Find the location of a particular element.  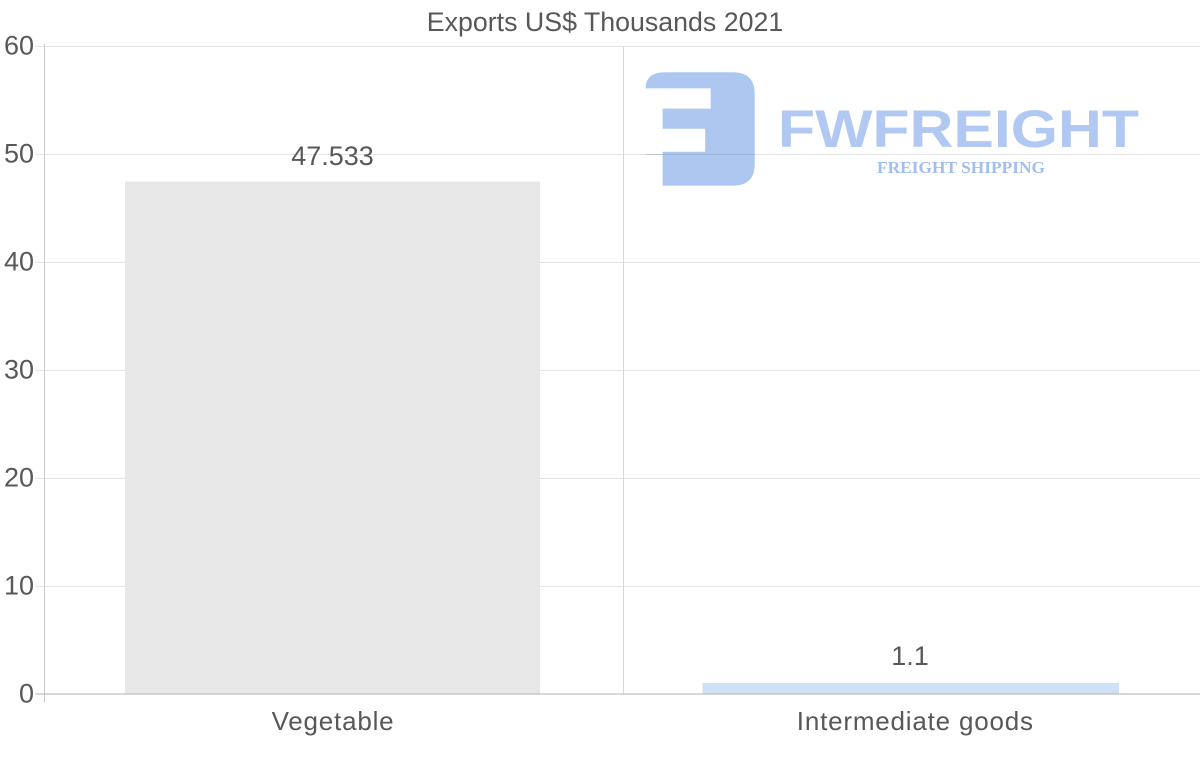

svg-text: 20 is located at coordinates (19, 478).